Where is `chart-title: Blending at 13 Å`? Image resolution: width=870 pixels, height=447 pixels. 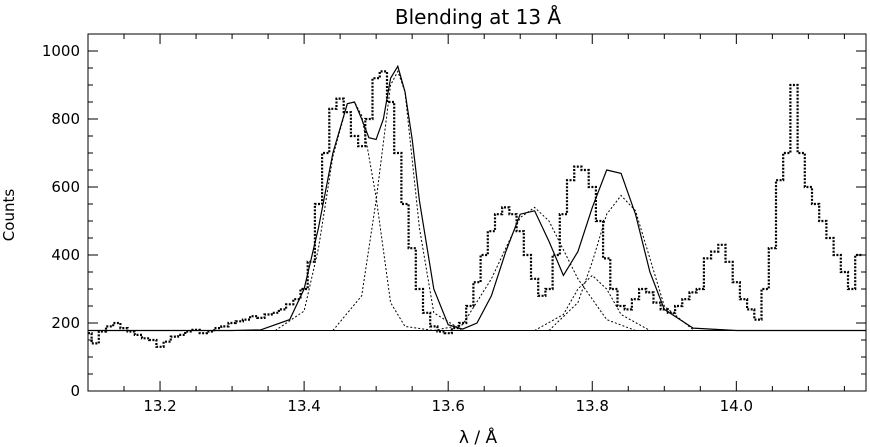
chart-title: Blending at 13 Å is located at coordinates (478, 17).